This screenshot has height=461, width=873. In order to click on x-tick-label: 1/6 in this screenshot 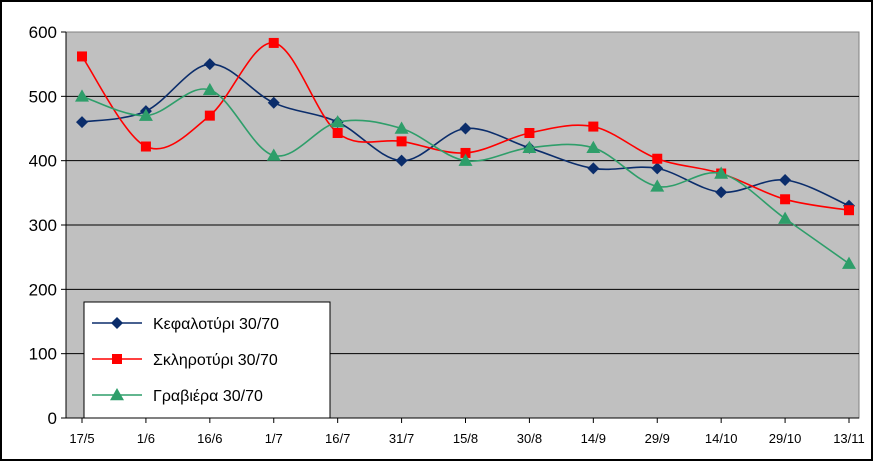, I will do `click(146, 438)`.